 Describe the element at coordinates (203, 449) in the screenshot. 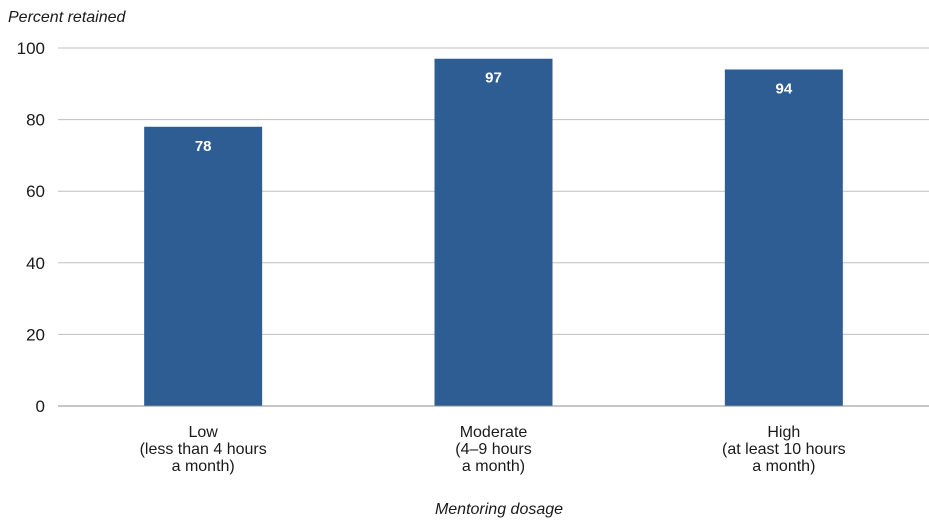

I see `category-label: Low (less than 4 hours a month)` at that location.